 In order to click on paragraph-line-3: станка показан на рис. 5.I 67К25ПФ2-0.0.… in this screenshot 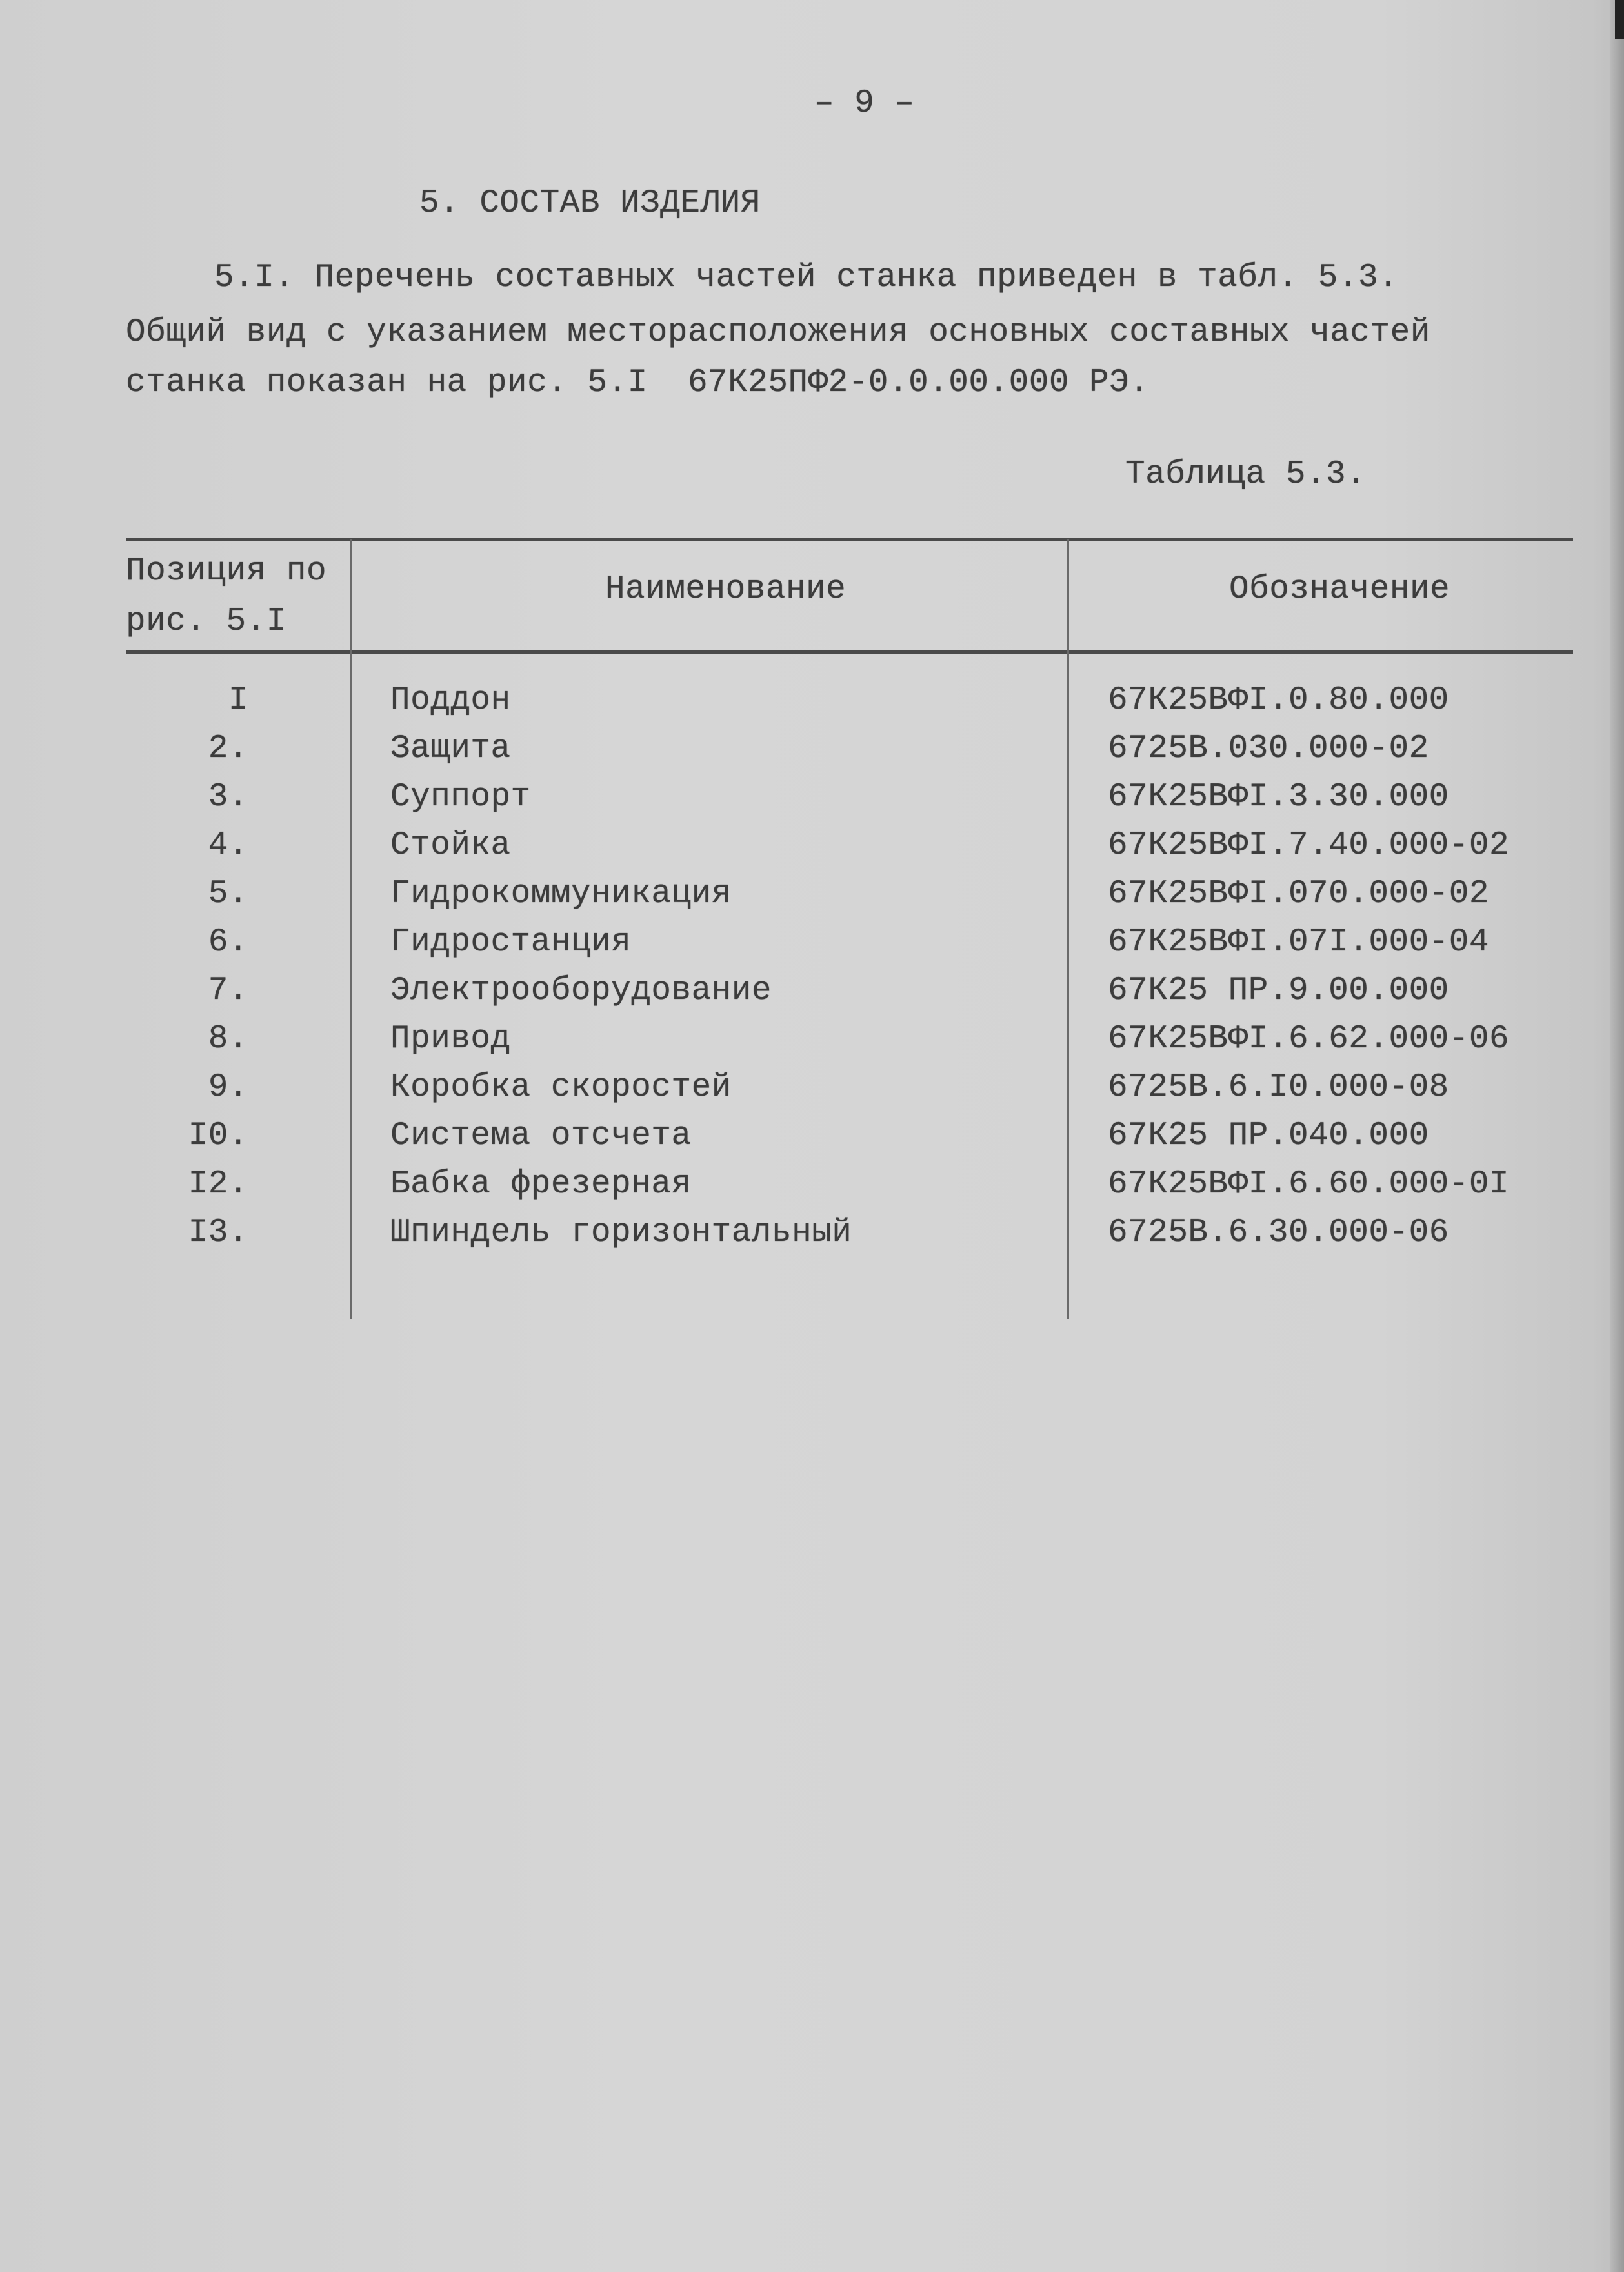, I will do `click(638, 383)`.